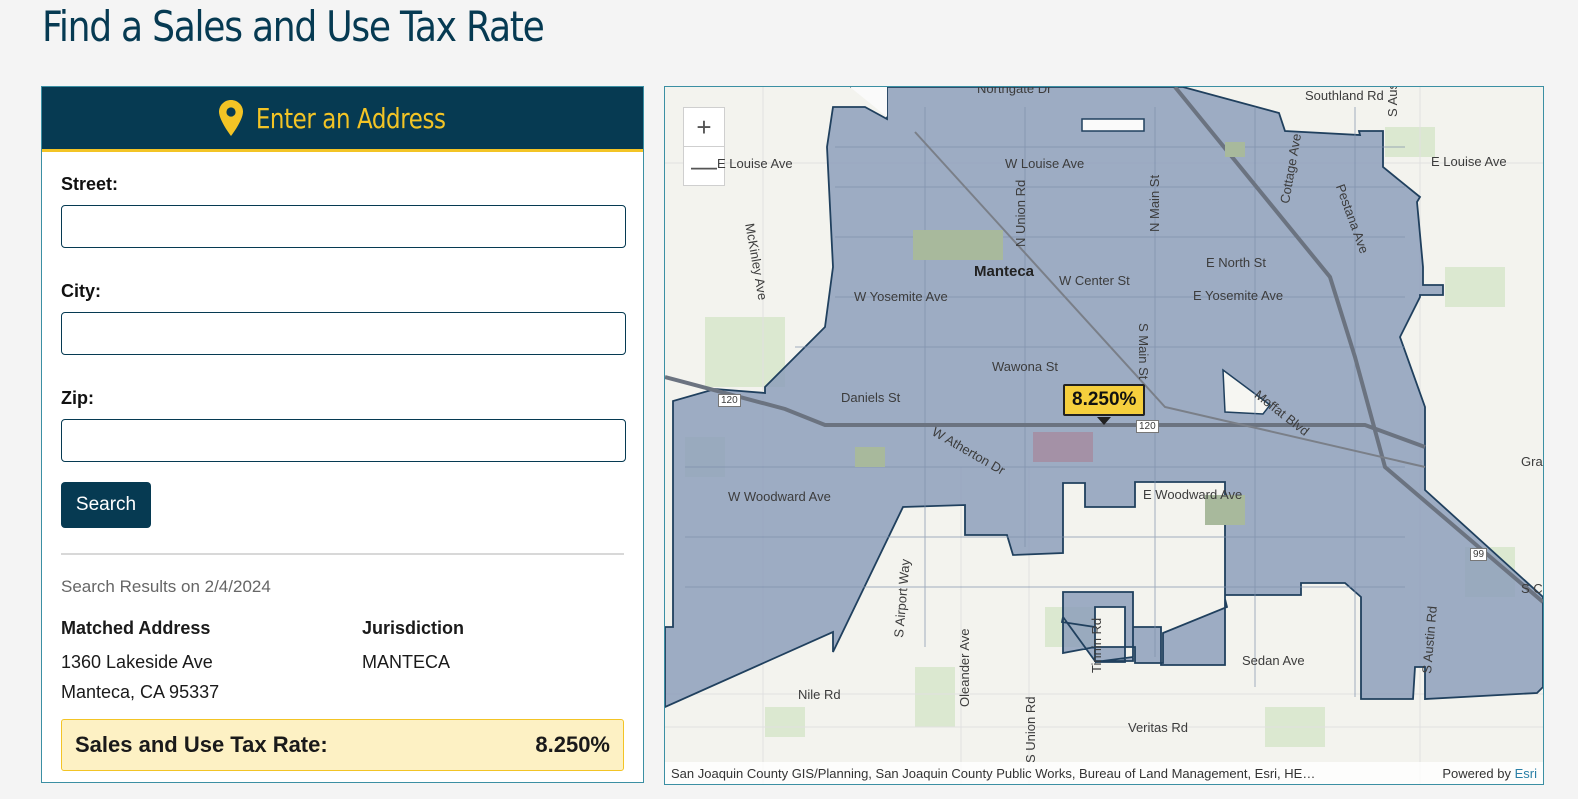 This screenshot has height=799, width=1578. I want to click on road-label-daniels: Daniels St, so click(871, 397).